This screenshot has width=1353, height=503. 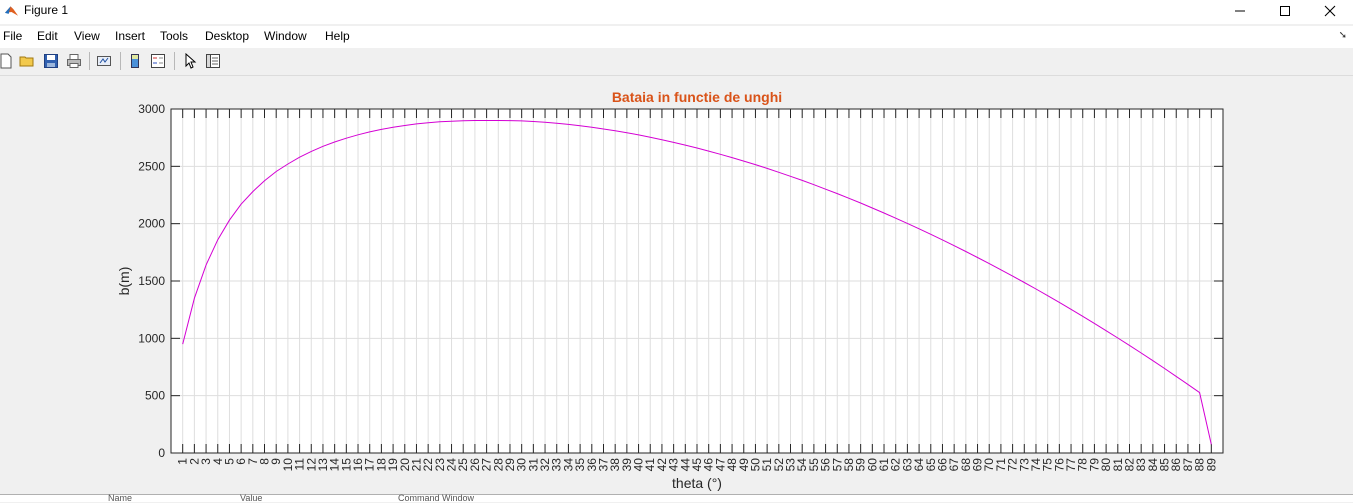 I want to click on x-tick-label: 63, so click(x=907, y=465).